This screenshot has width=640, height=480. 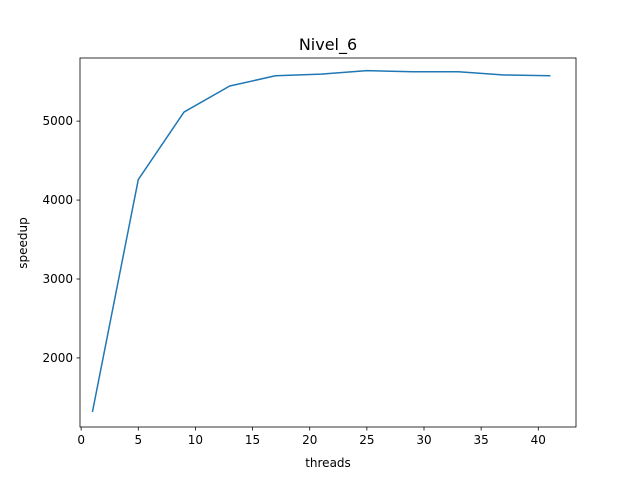 What do you see at coordinates (538, 440) in the screenshot?
I see `x-tick-label-8: 40` at bounding box center [538, 440].